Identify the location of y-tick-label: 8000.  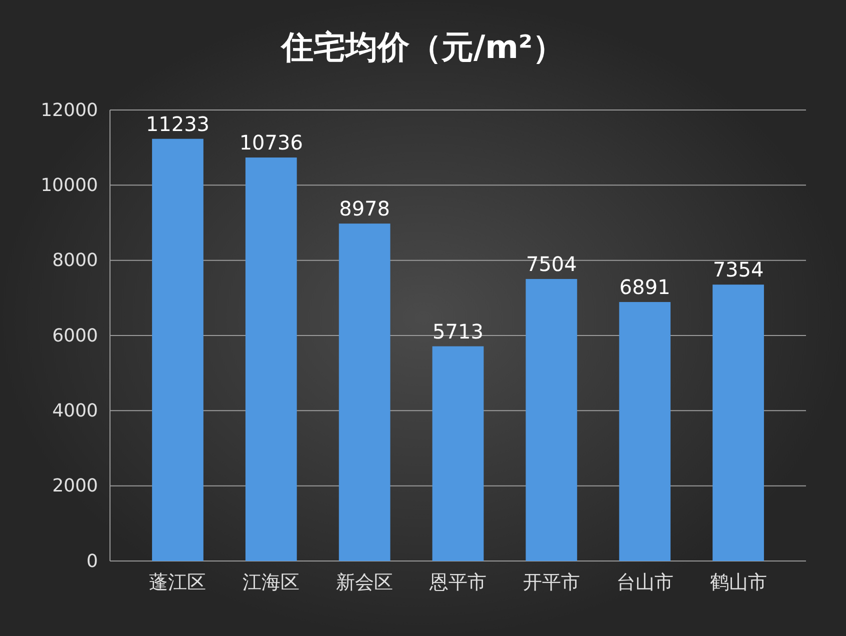
(75, 261).